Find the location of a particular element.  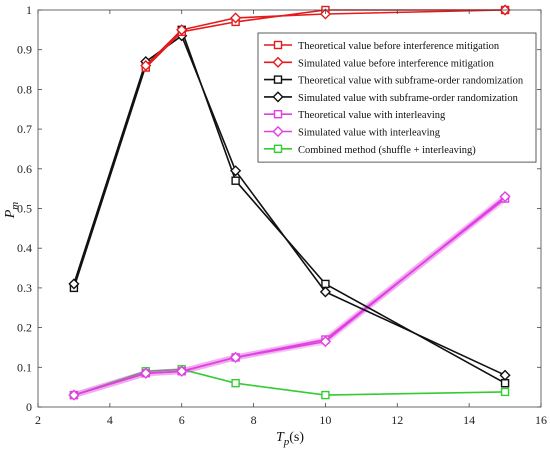

legend-label: Simulated value with interleaving is located at coordinates (369, 133).